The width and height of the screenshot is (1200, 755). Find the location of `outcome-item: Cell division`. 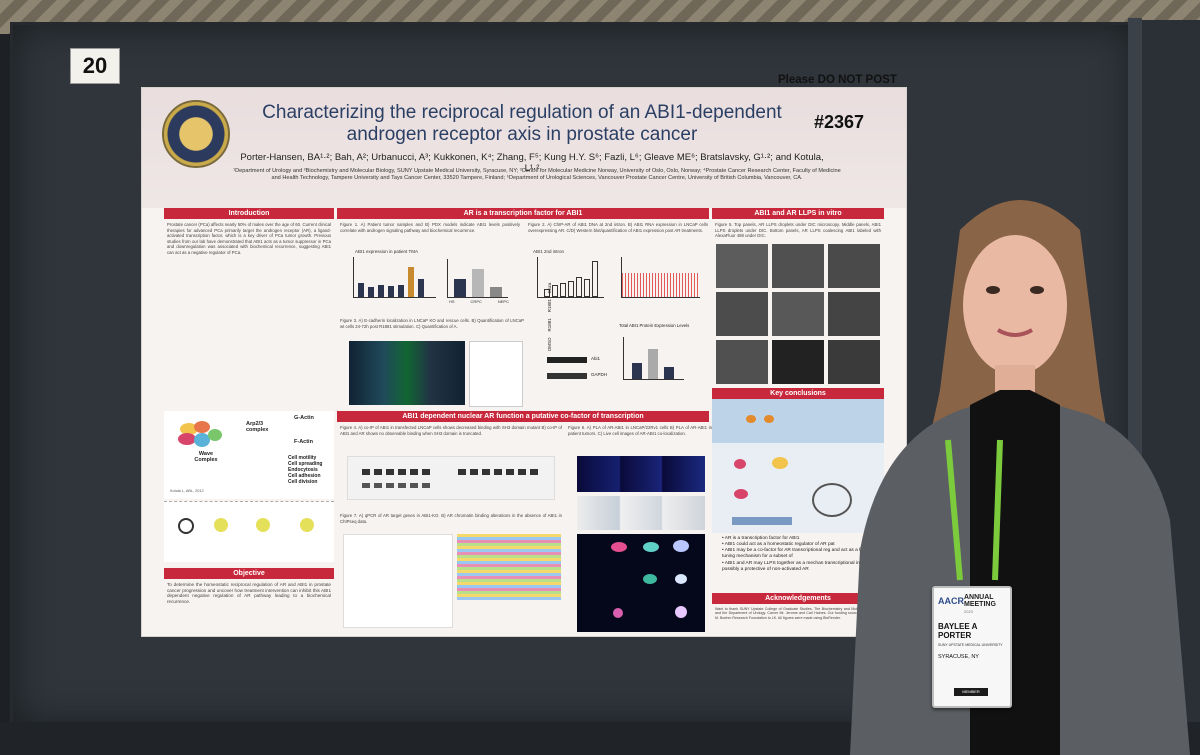

outcome-item: Cell division is located at coordinates (303, 482).